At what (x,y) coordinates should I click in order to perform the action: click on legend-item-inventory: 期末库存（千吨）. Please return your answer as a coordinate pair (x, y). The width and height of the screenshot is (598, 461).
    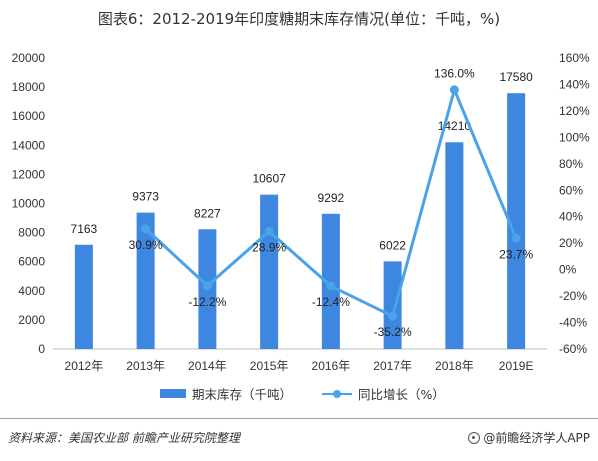
    Looking at the image, I should click on (226, 393).